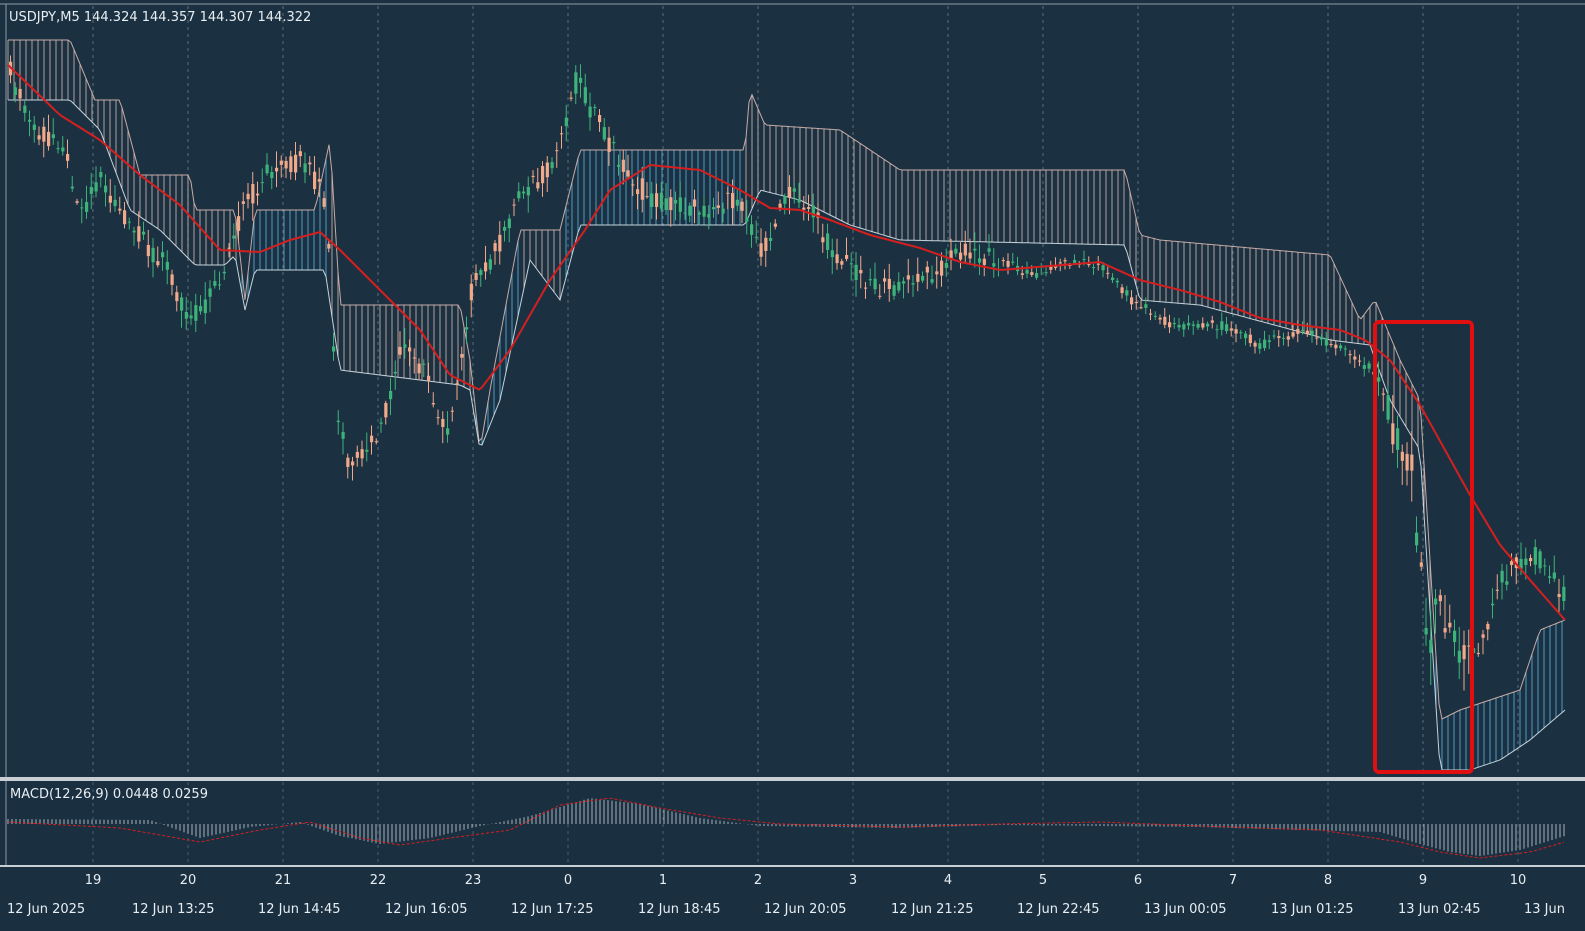 The width and height of the screenshot is (1585, 931). I want to click on highlight-box, so click(1423, 547).